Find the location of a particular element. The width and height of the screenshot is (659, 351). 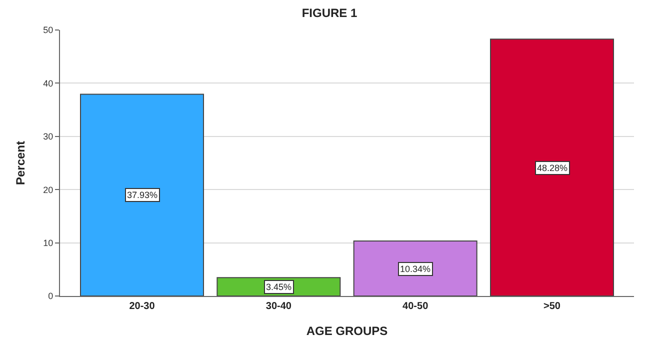

y-tick-label: 10 is located at coordinates (48, 243).